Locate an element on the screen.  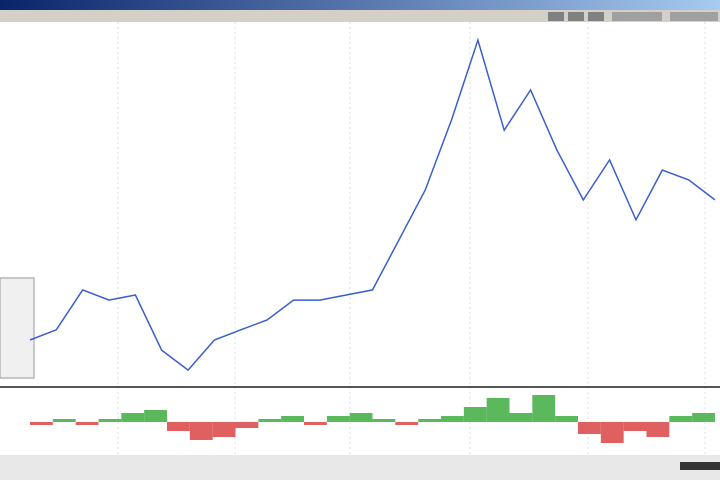
time-axis-marker is located at coordinates (700, 466).